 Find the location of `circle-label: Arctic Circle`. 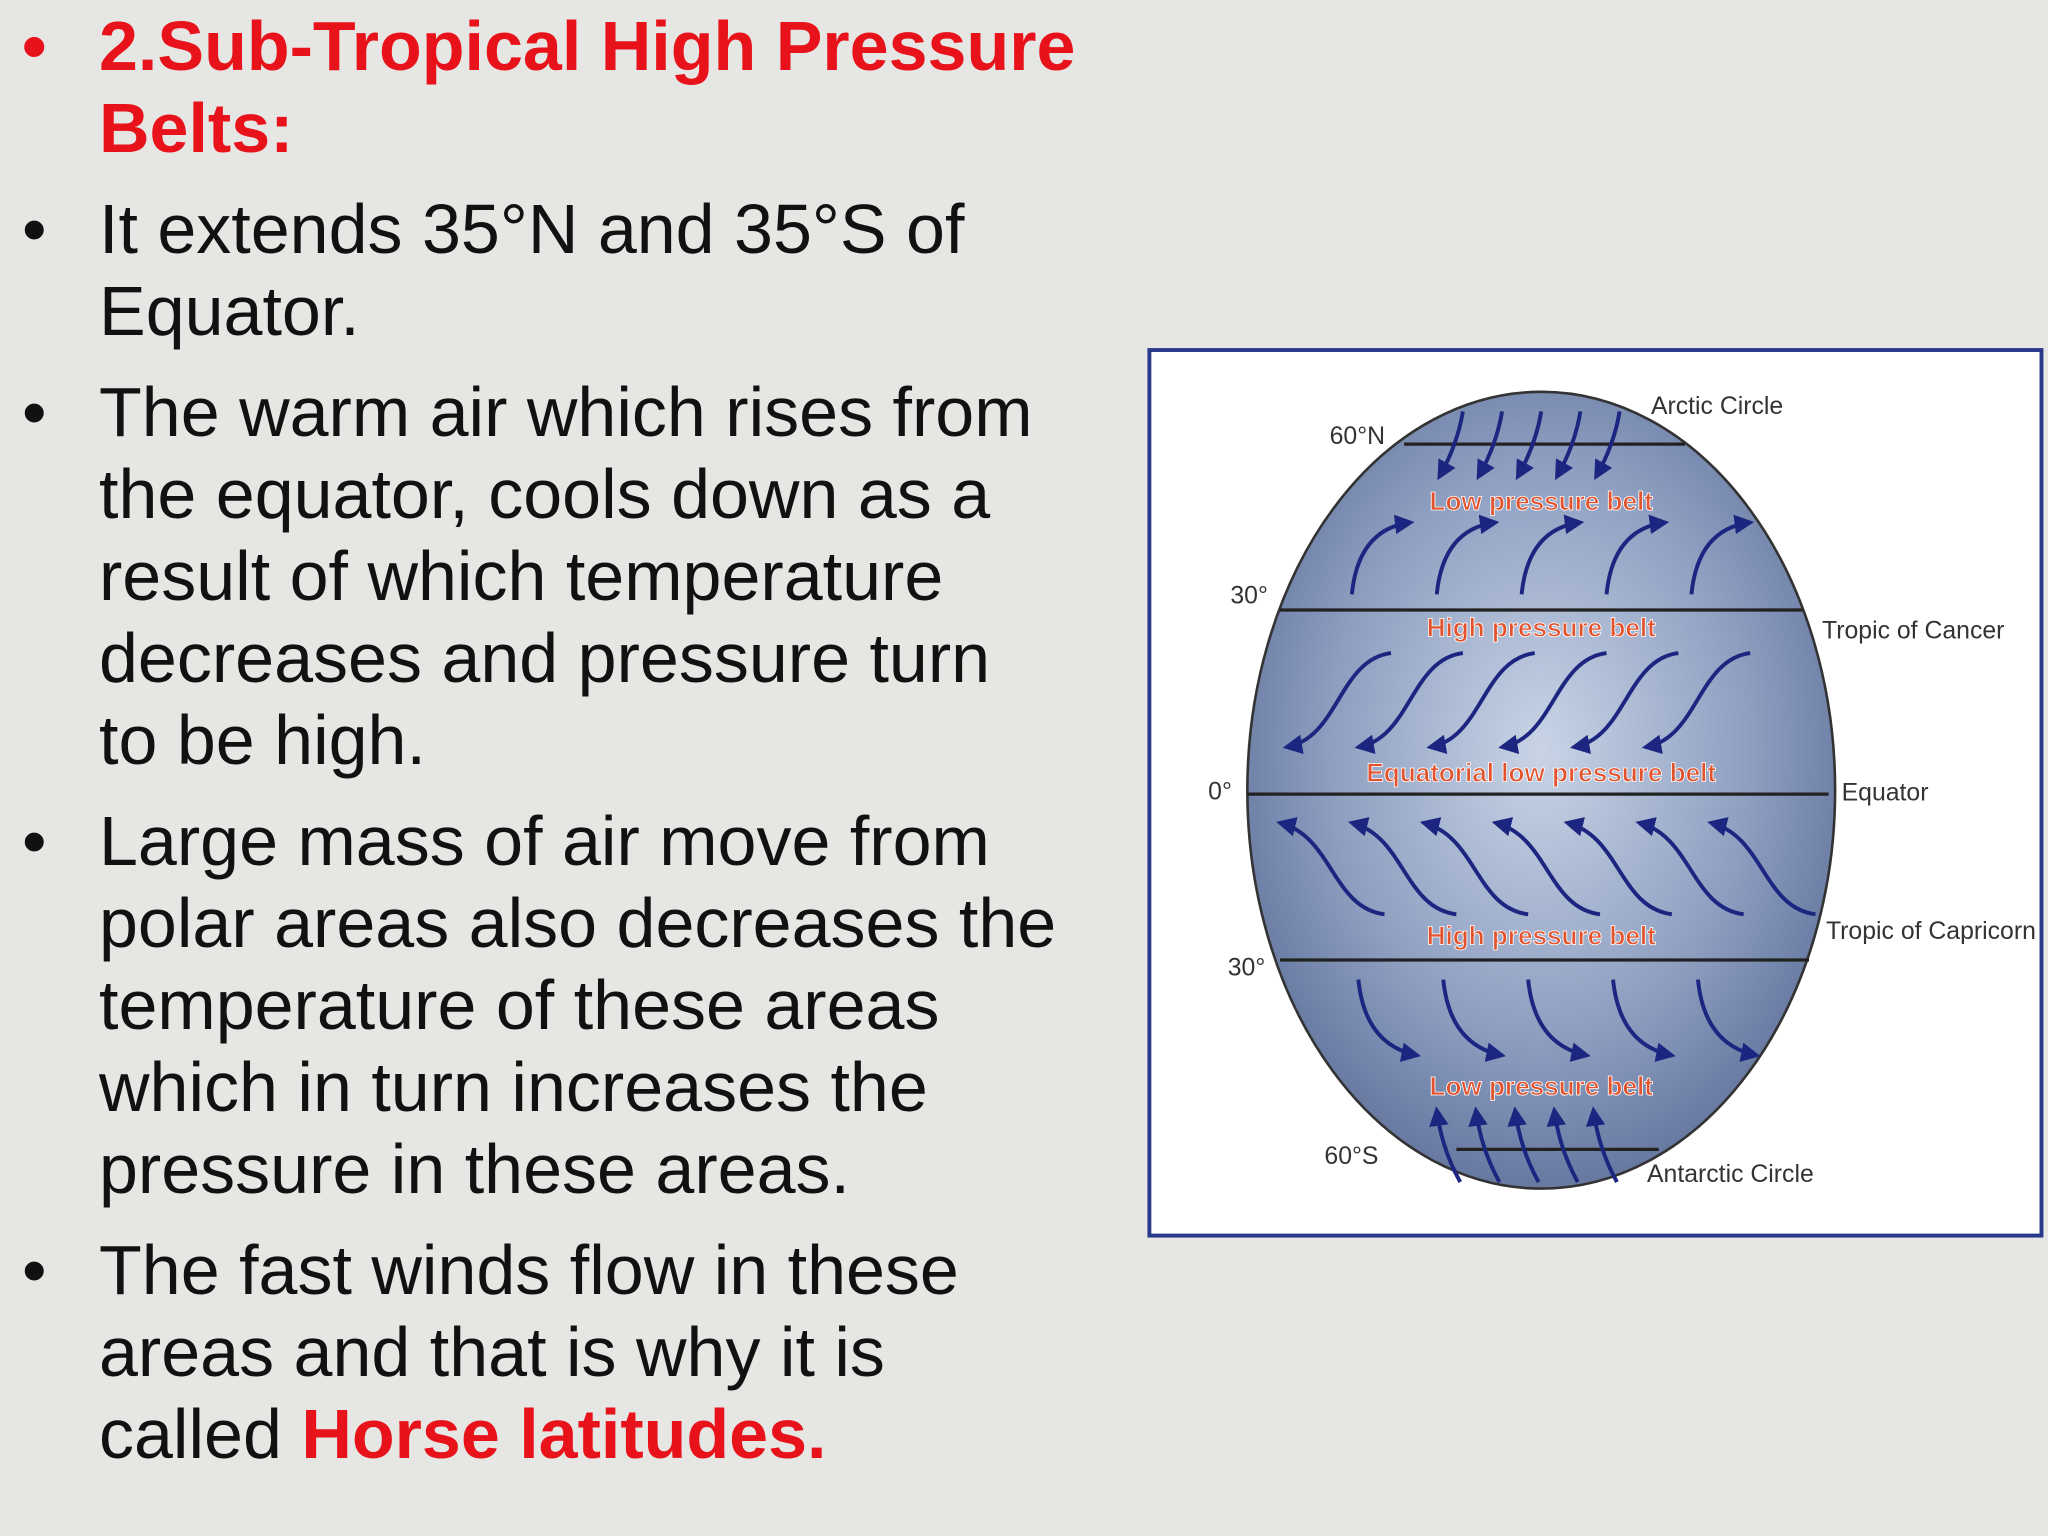

circle-label: Arctic Circle is located at coordinates (1717, 406).